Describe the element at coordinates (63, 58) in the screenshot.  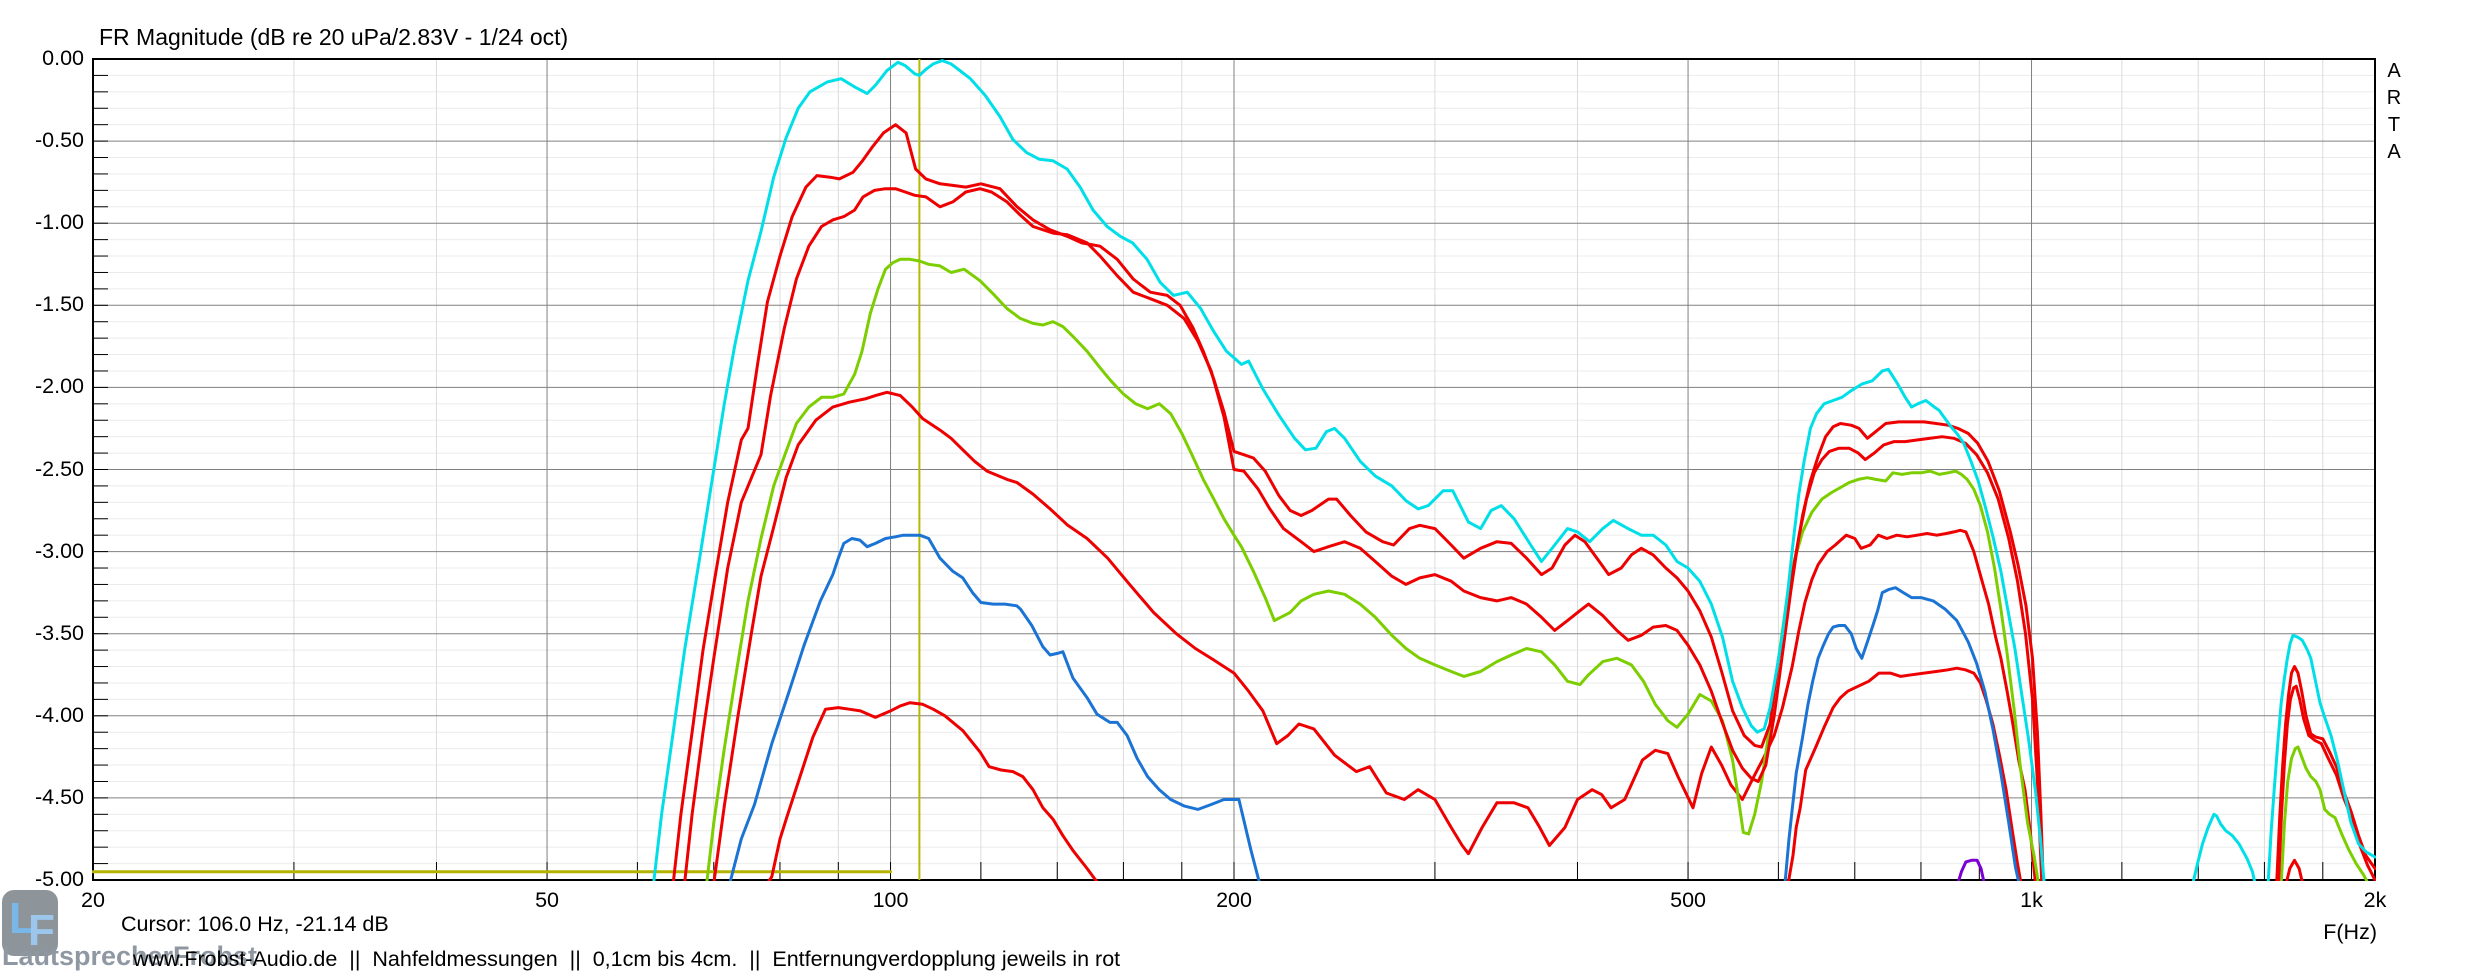
I see `y-tick-label: 0.00` at that location.